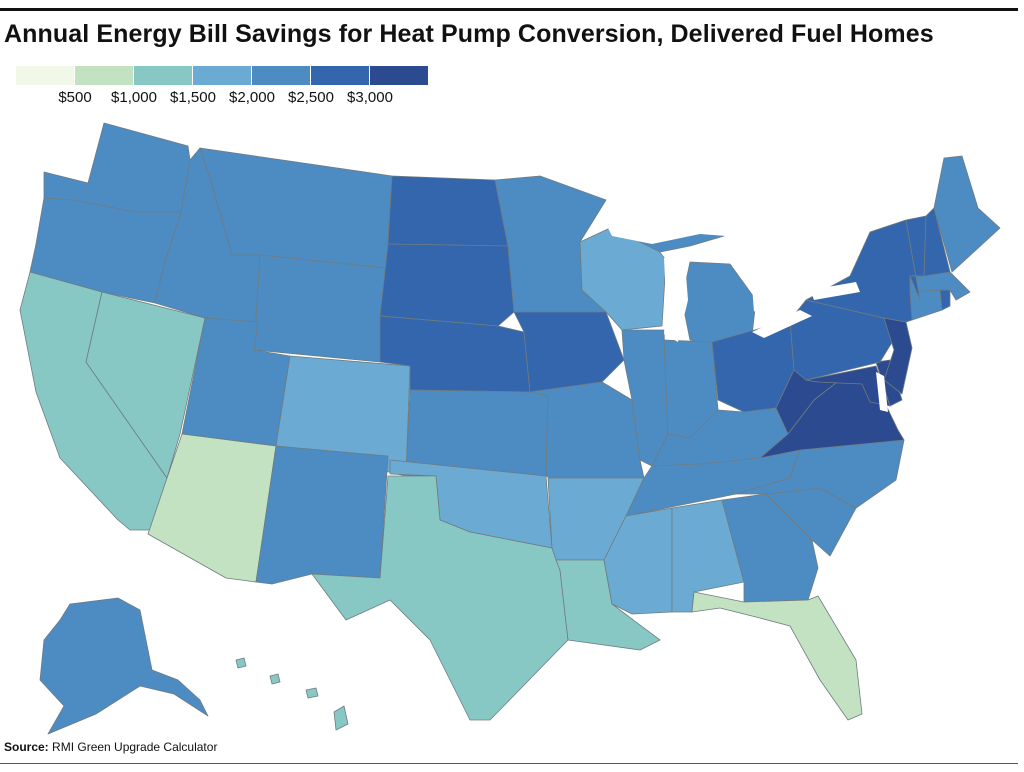  Describe the element at coordinates (937, 242) in the screenshot. I see `state-new-hampshire` at that location.